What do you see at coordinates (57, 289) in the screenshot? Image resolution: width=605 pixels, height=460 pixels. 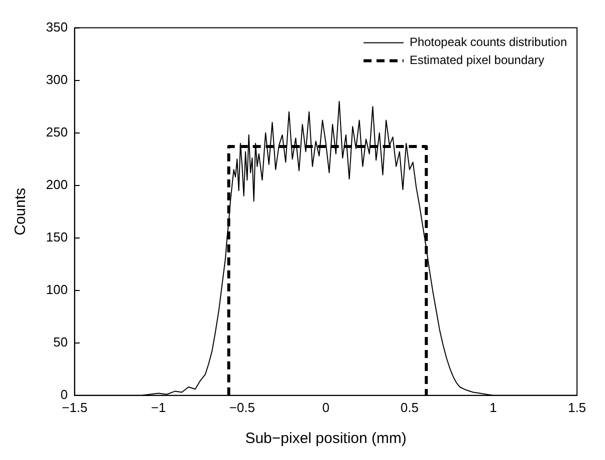 I see `y-tick-label: 100` at bounding box center [57, 289].